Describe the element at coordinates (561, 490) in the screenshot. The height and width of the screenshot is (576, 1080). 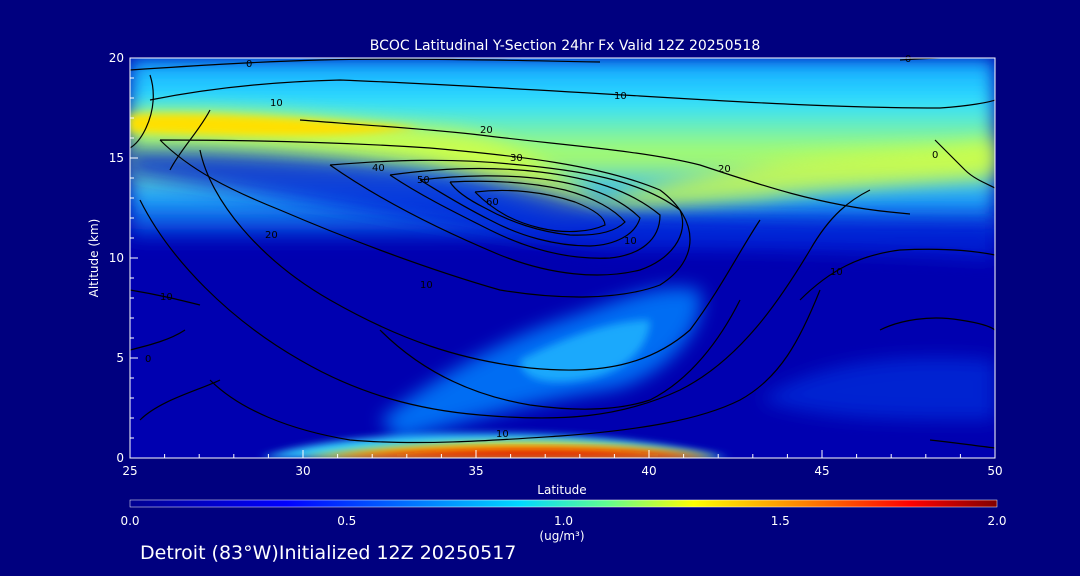
I see `x-axis-label: Latitude` at that location.